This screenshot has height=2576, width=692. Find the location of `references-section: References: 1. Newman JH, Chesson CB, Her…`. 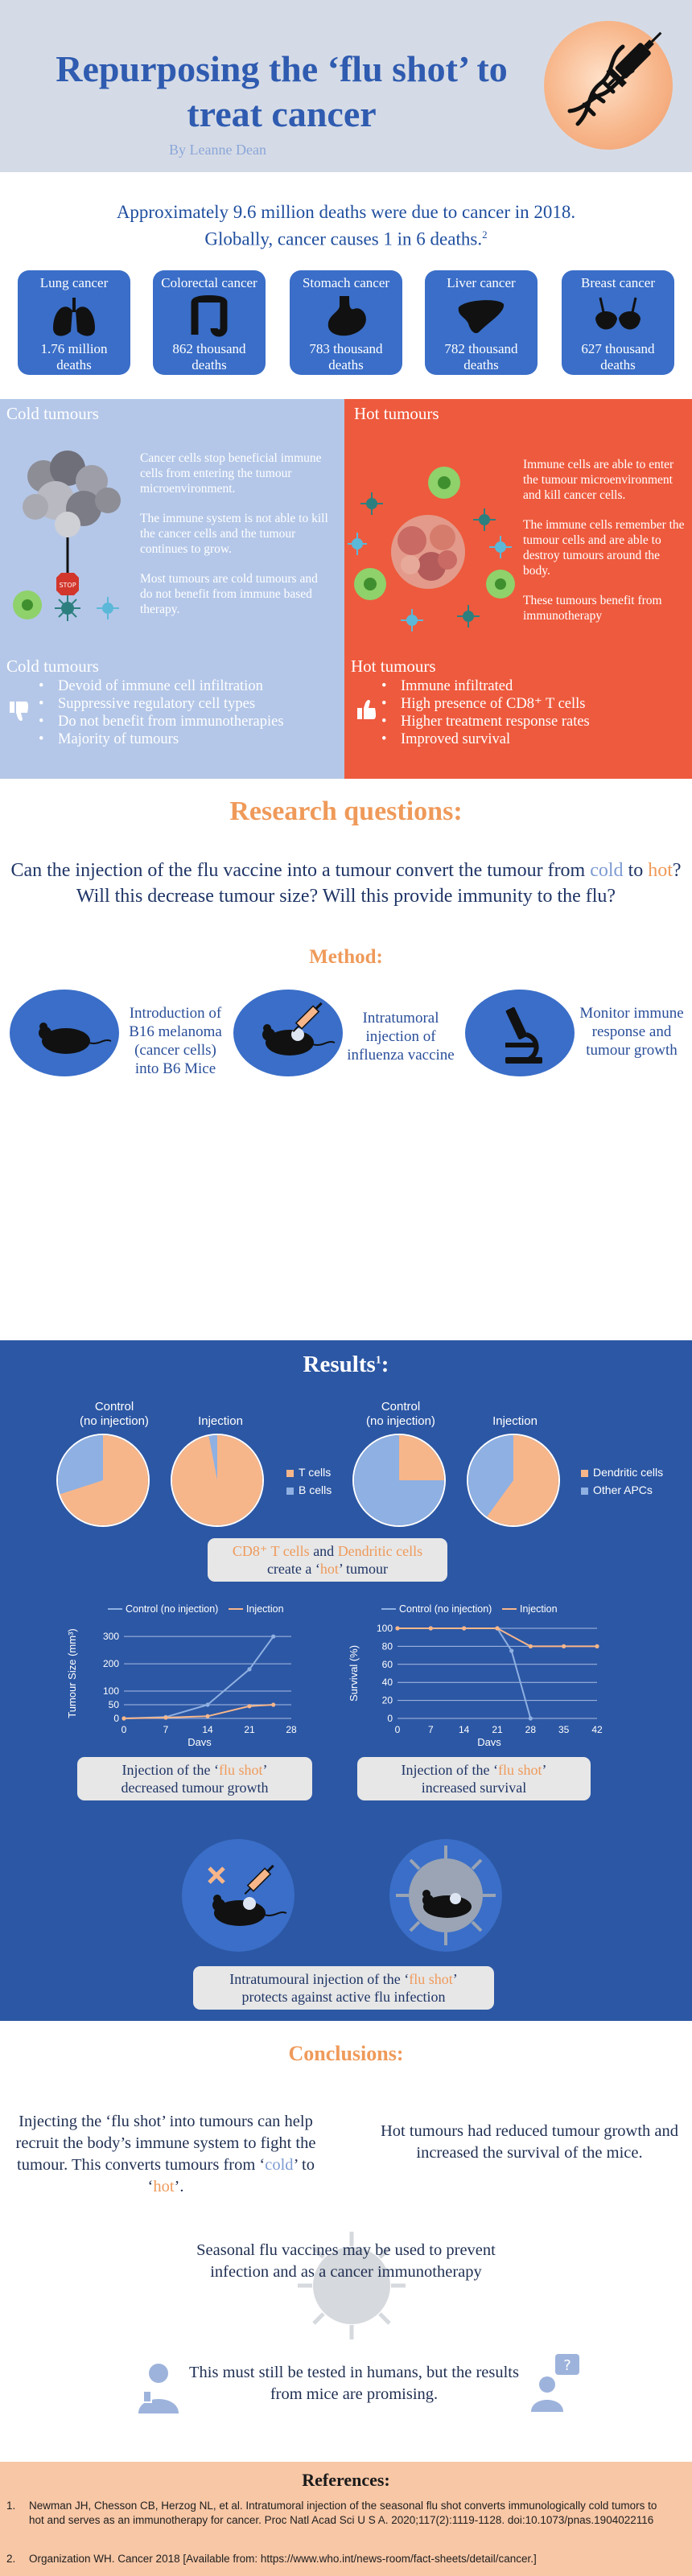

references-section: References: 1. Newman JH, Chesson CB, Her… is located at coordinates (346, 2519).